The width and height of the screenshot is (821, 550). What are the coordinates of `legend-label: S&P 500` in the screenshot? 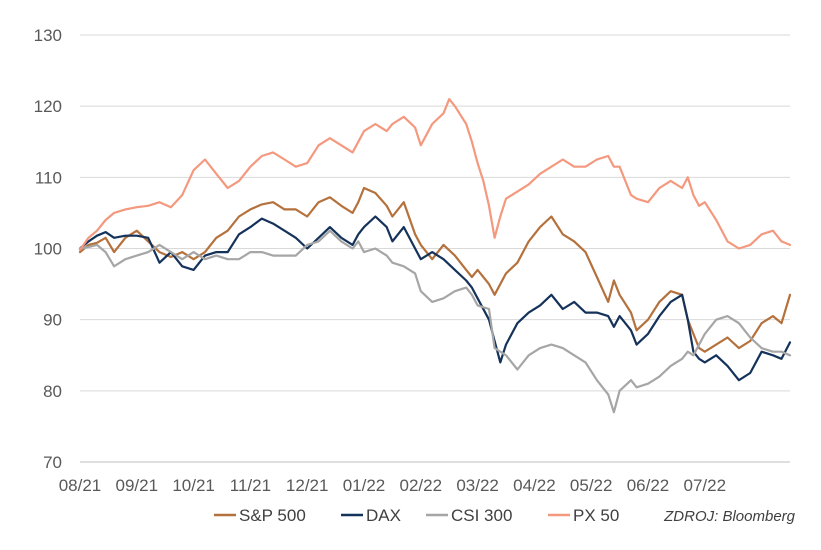 It's located at (272, 515).